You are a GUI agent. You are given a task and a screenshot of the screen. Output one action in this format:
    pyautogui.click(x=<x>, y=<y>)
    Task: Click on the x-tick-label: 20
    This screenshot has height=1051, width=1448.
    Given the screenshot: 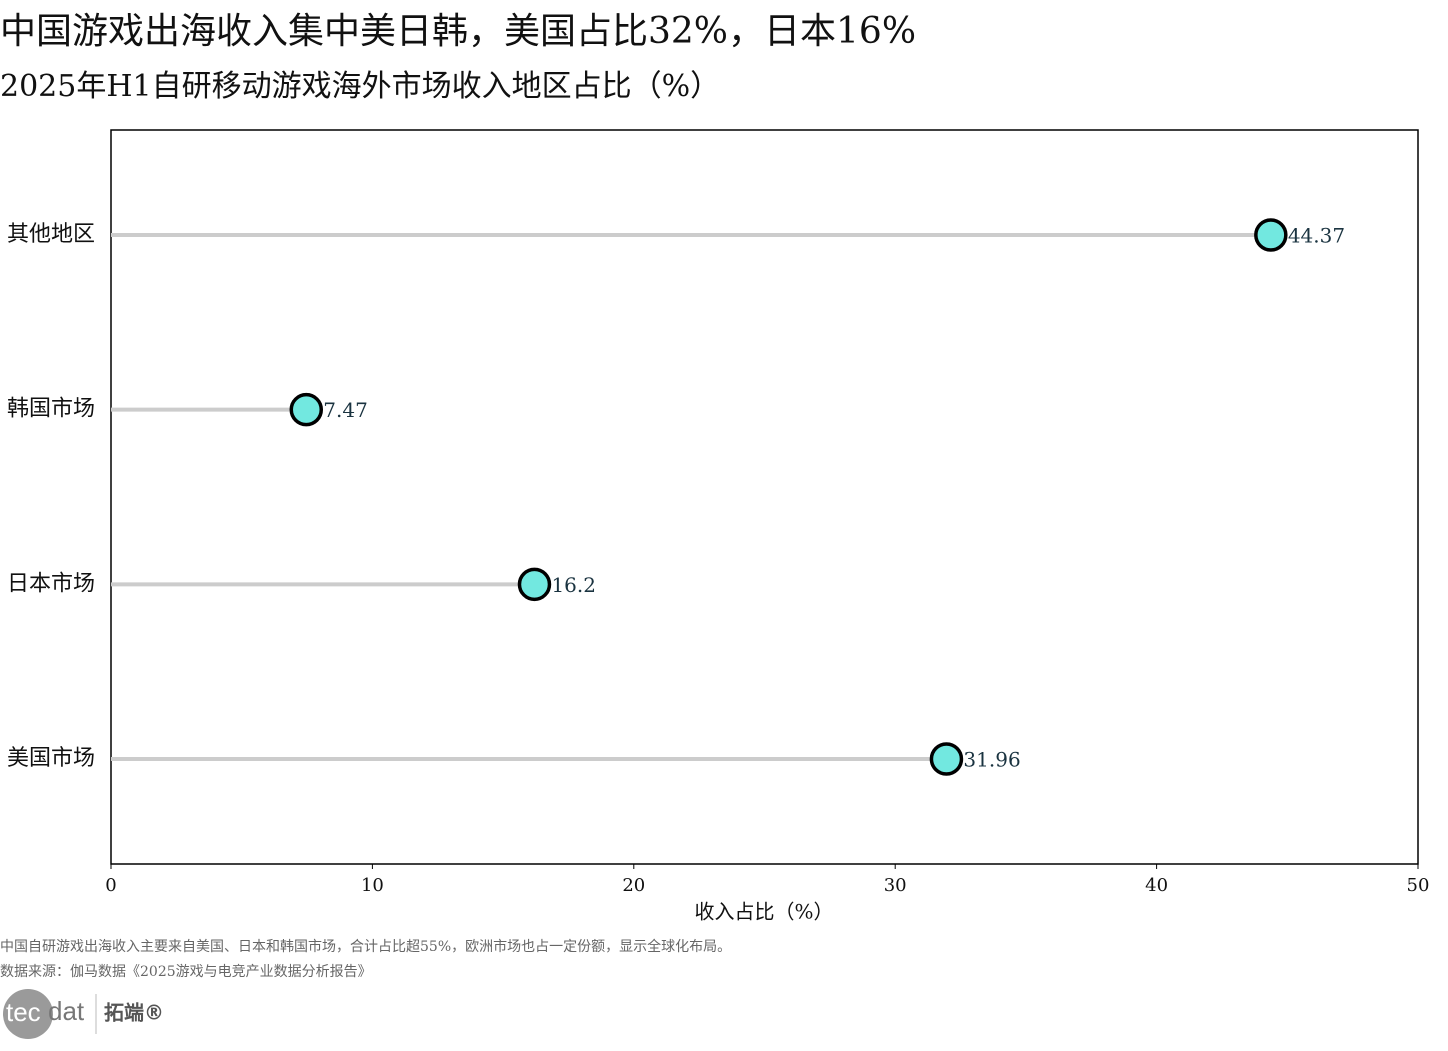 What is the action you would take?
    pyautogui.click(x=633, y=885)
    